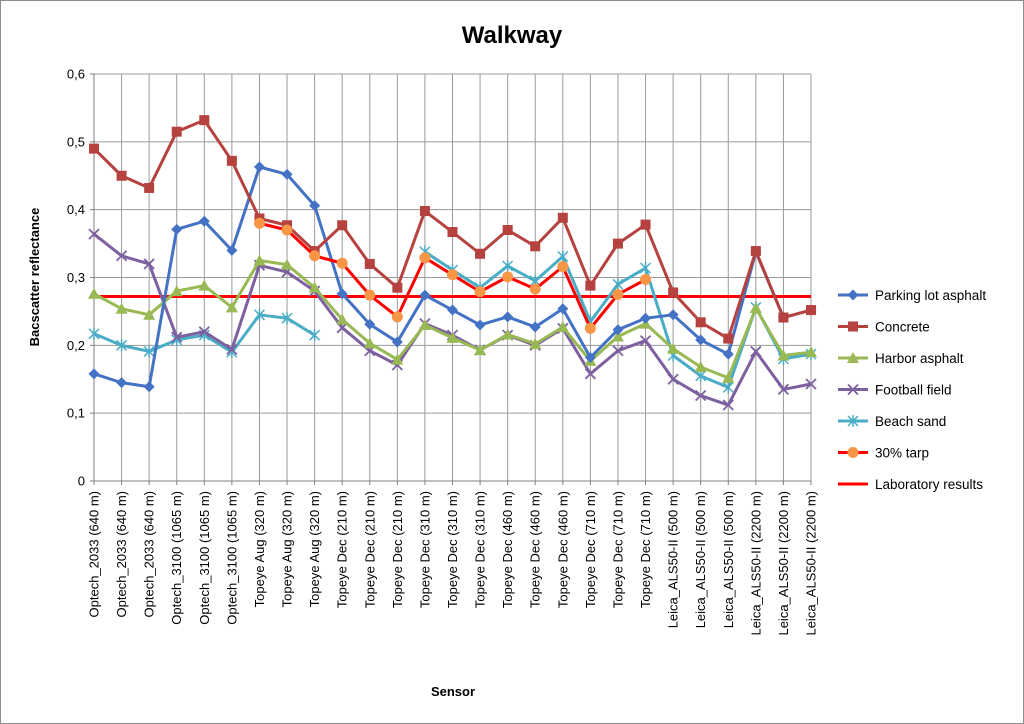 The width and height of the screenshot is (1024, 724). I want to click on y-tick-label: 0, so click(81, 481).